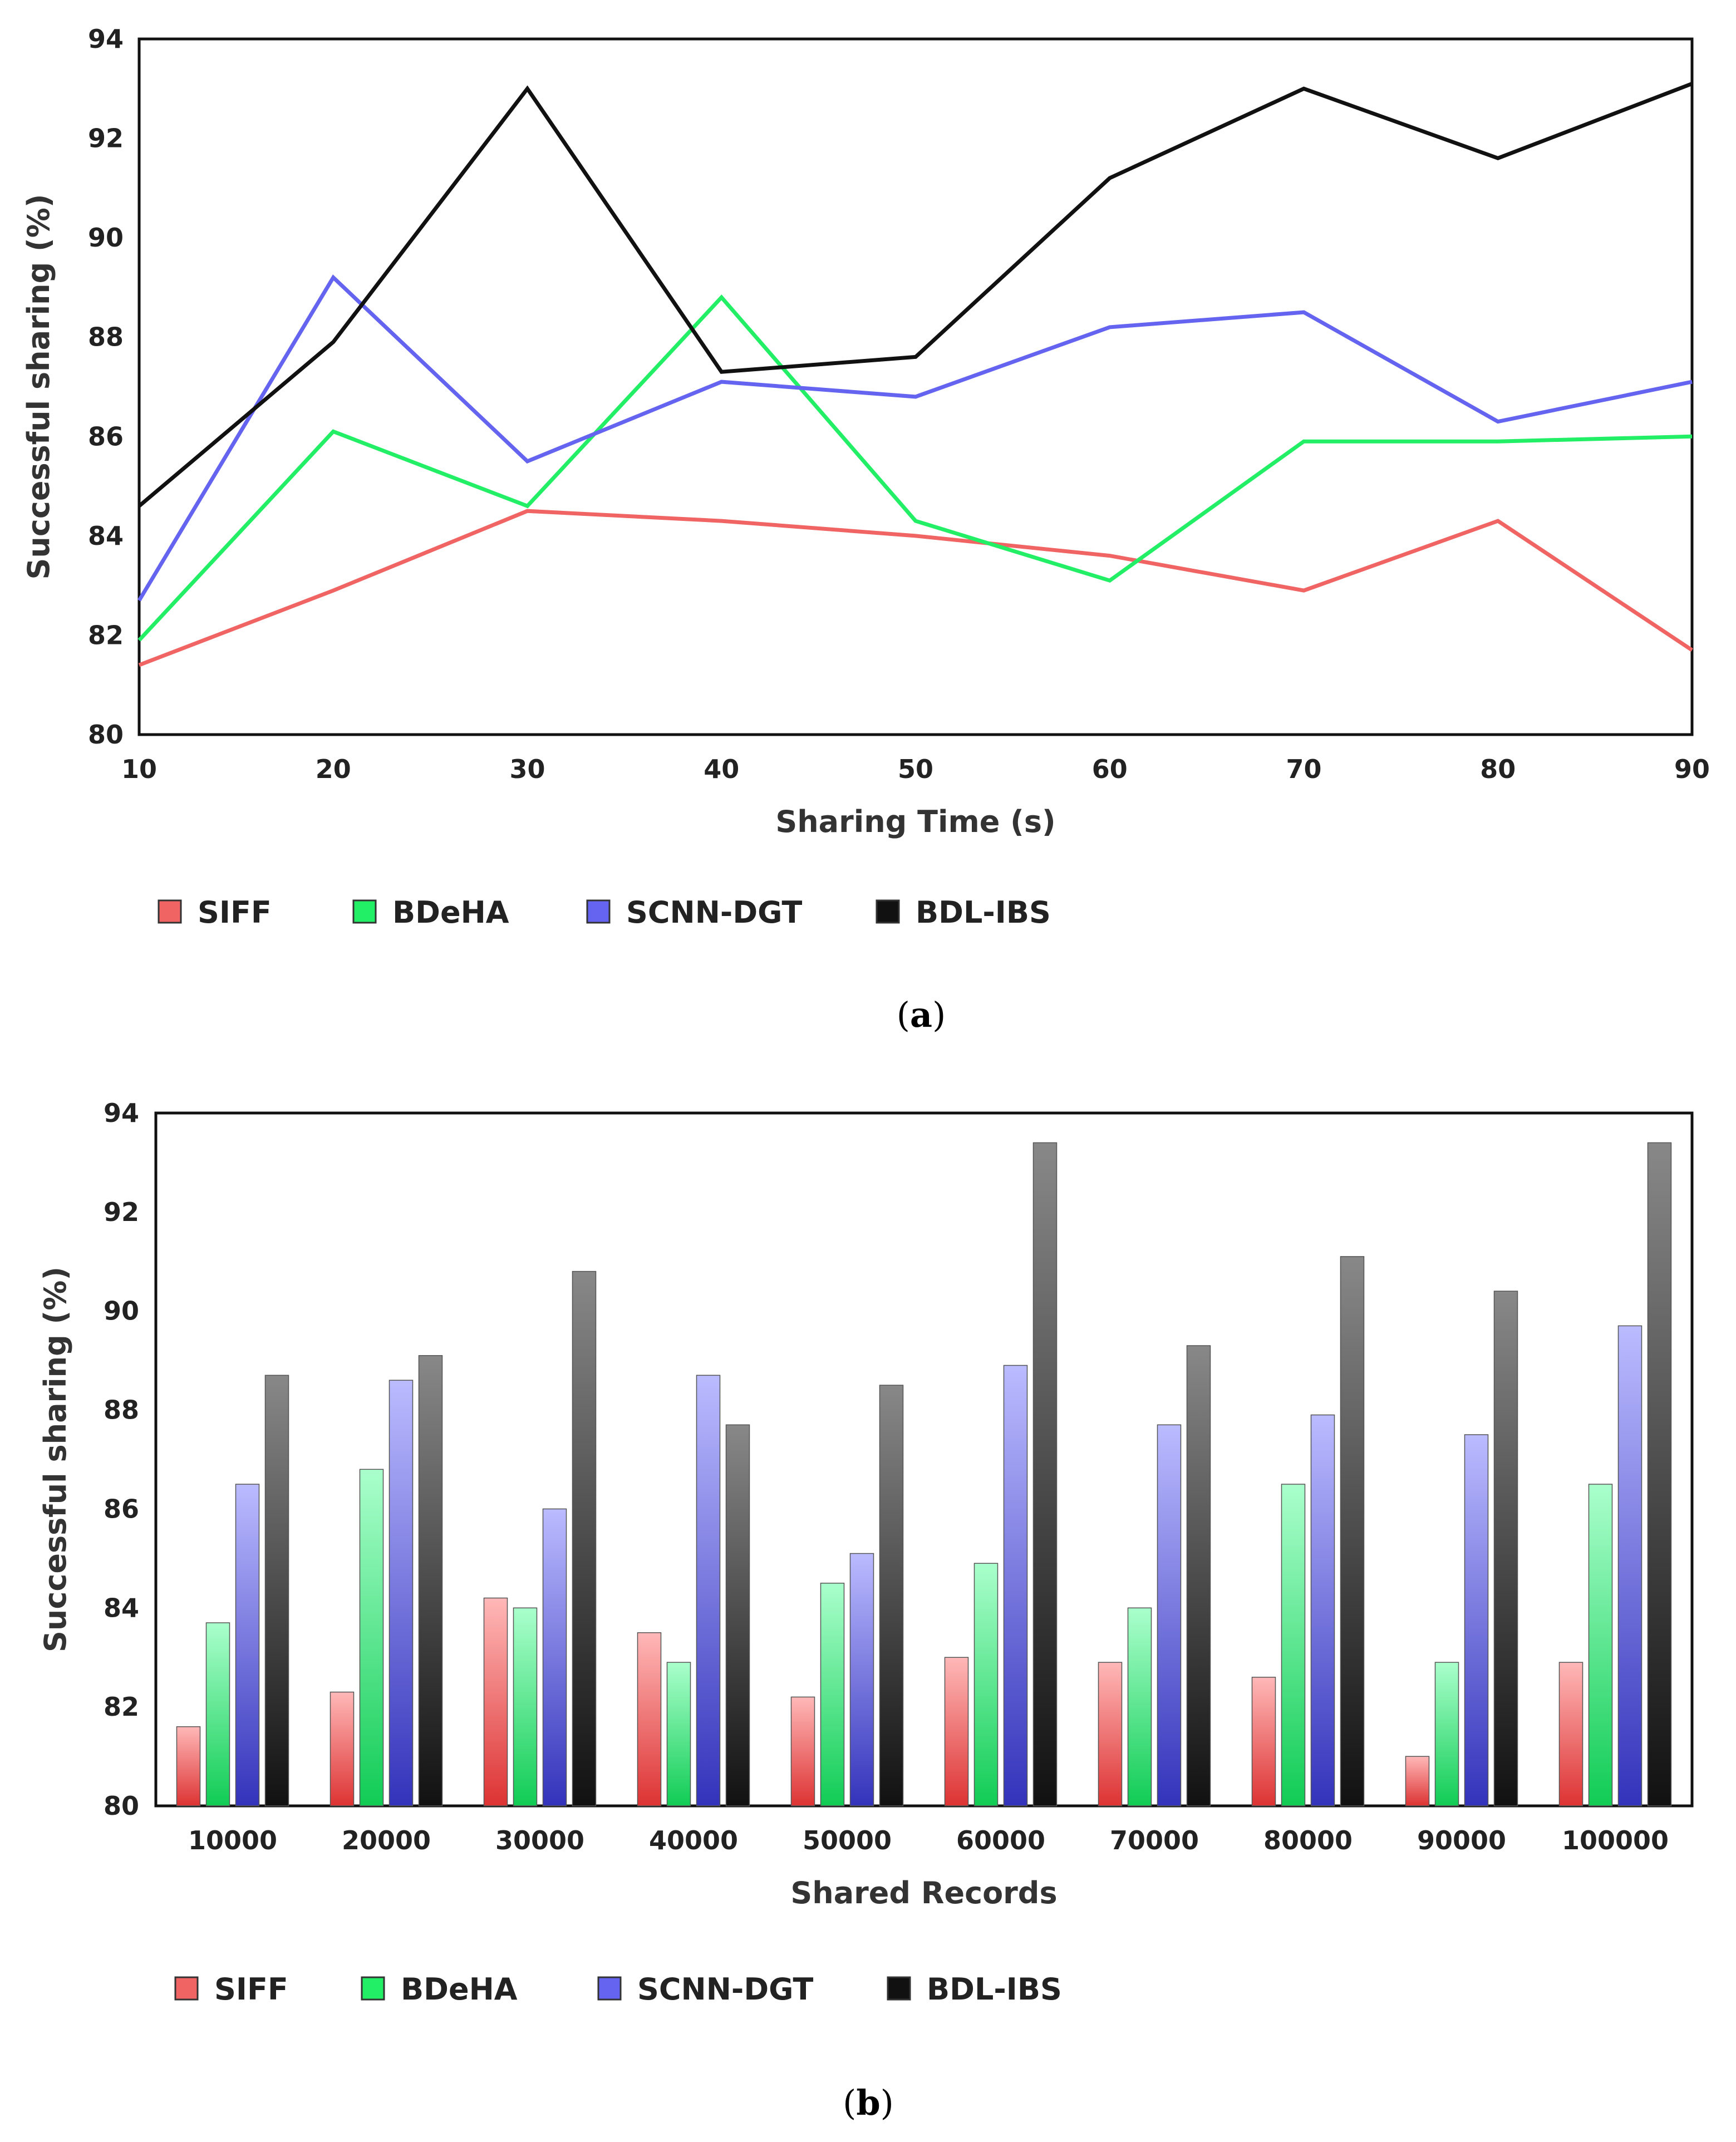 The image size is (1736, 2142). I want to click on line-chart-x-tick-label: 40, so click(721, 769).